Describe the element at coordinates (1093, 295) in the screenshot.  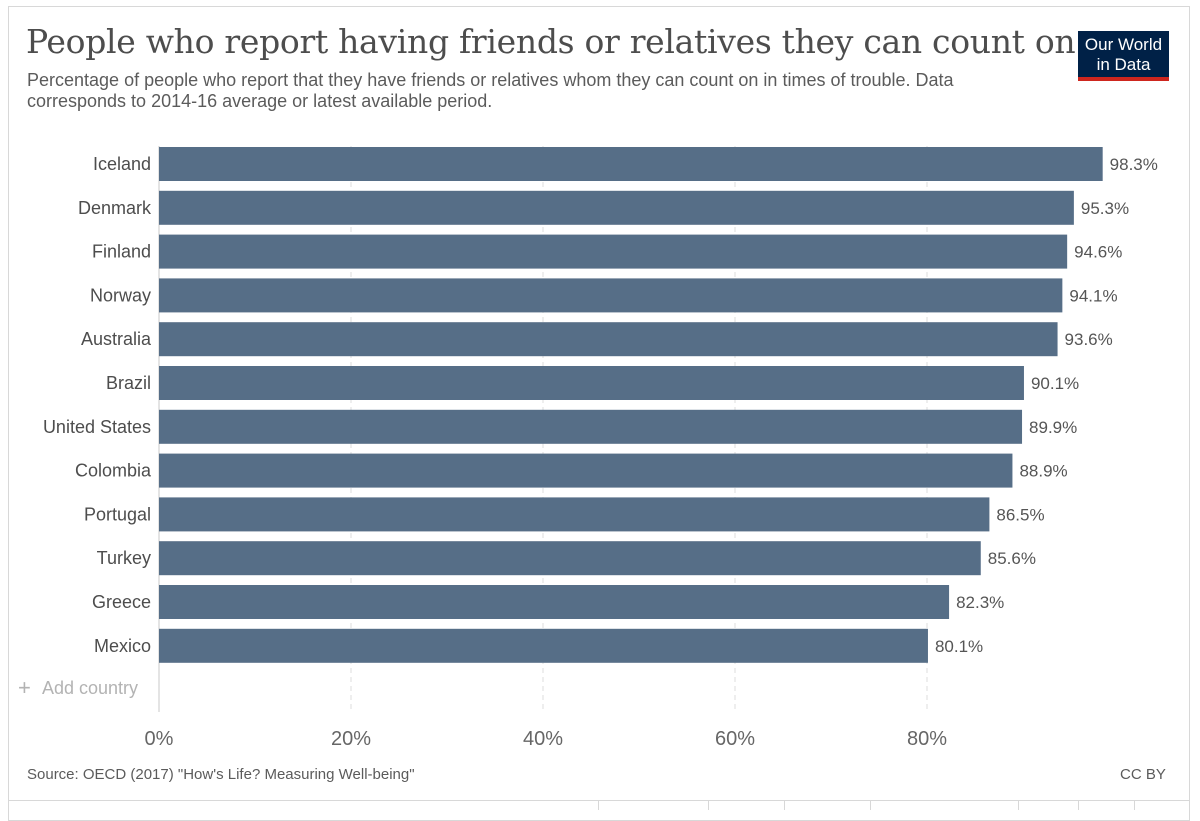
I see `value-label: 94.1%` at that location.